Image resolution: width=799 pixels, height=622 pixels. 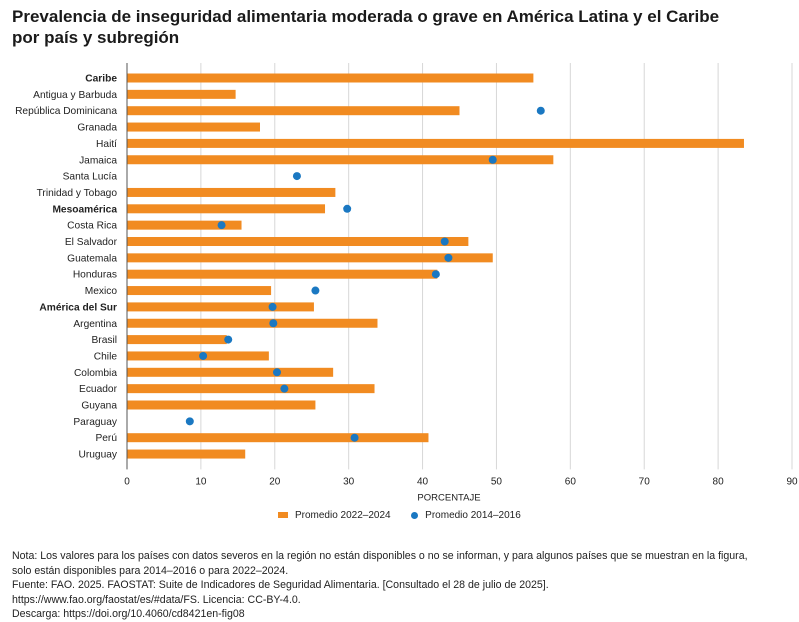 What do you see at coordinates (98, 160) in the screenshot?
I see `category-label: Jamaica` at bounding box center [98, 160].